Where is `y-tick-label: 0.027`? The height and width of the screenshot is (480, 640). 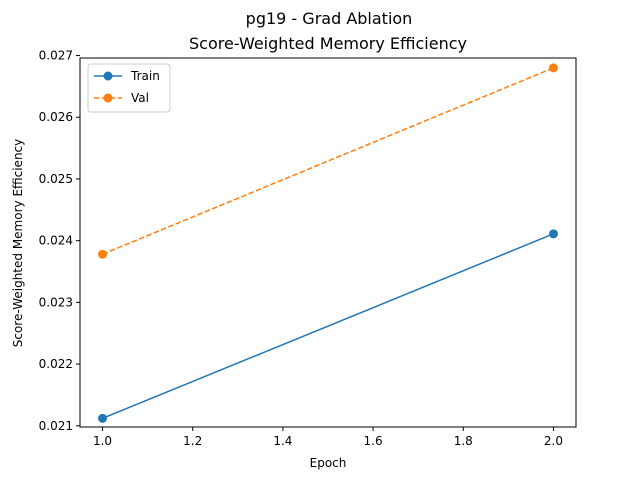 y-tick-label: 0.027 is located at coordinates (56, 56).